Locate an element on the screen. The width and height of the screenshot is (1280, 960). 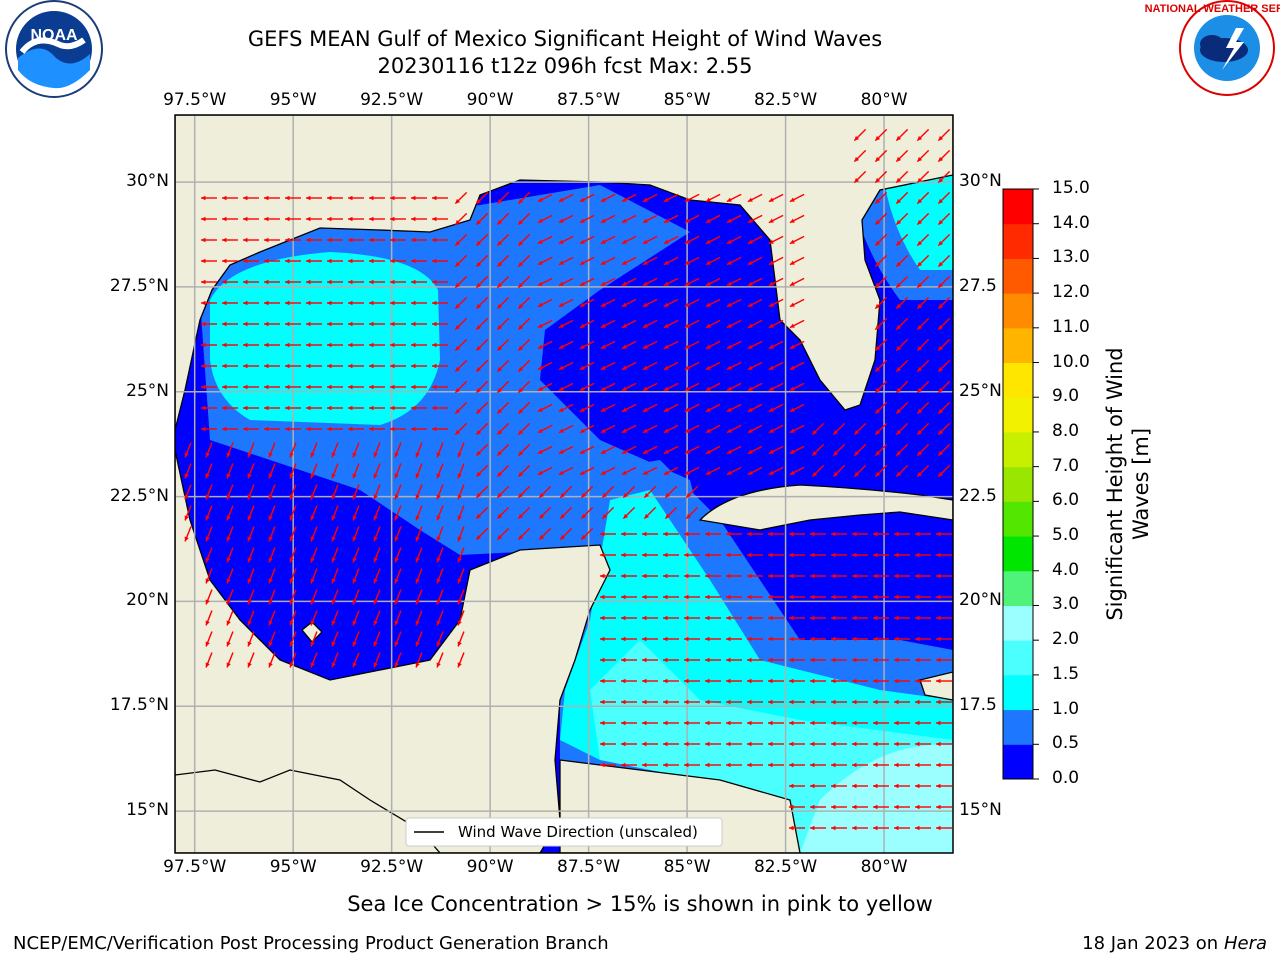
colorbar-tick-label: 0.0 is located at coordinates (1066, 778).